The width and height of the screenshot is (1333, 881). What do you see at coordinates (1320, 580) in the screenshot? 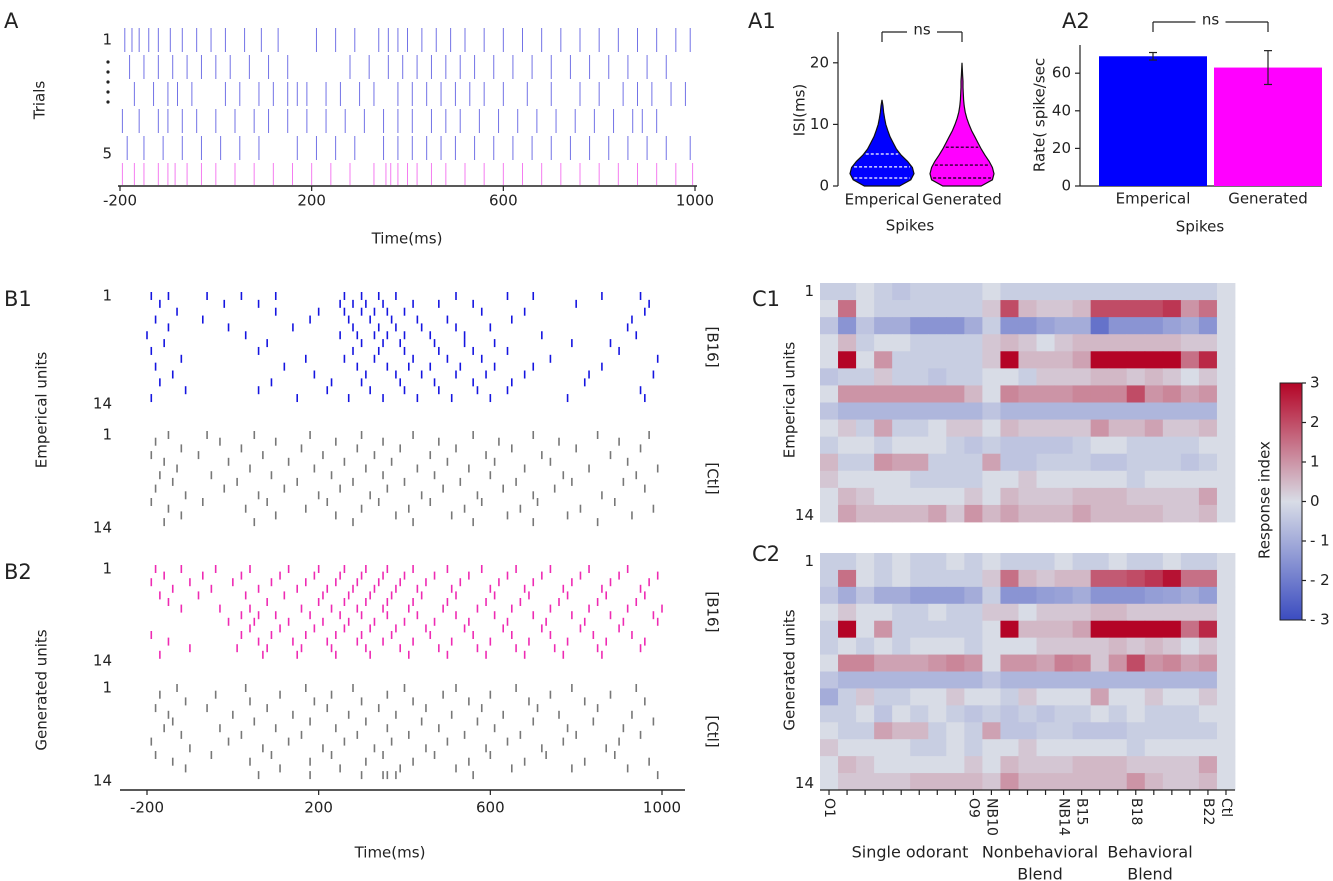
I see `colorbar-tick-label: - 2` at bounding box center [1320, 580].